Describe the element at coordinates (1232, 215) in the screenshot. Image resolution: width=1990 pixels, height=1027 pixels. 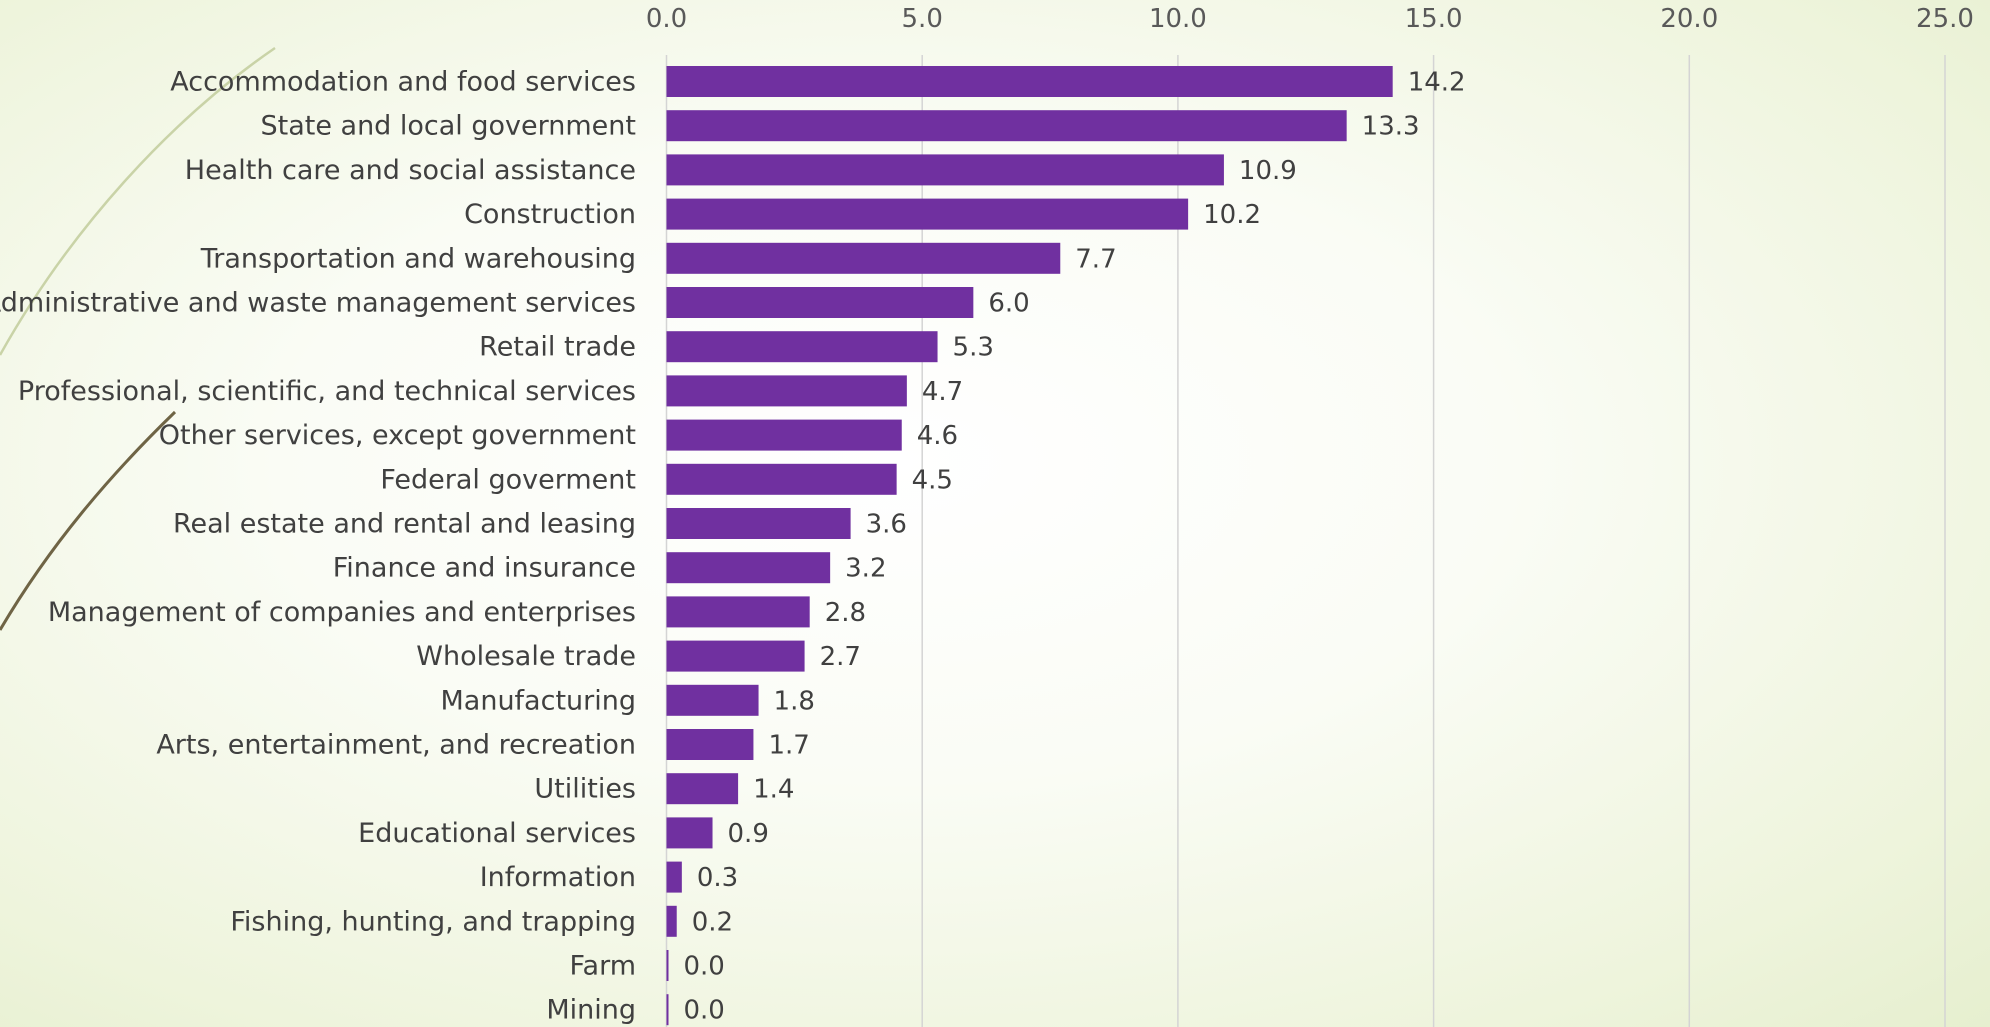
I see `data-label: 10.2` at that location.